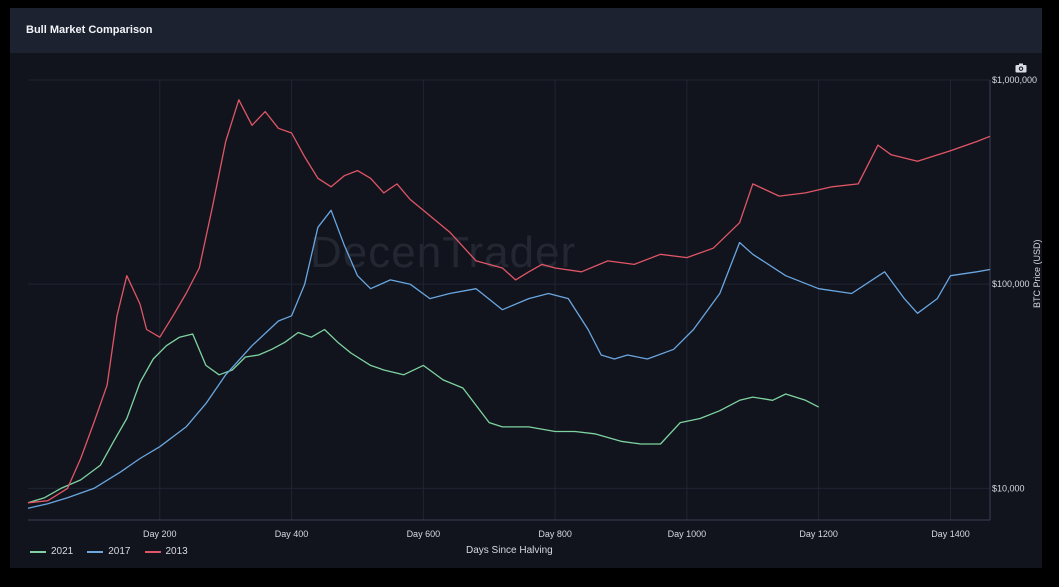 The height and width of the screenshot is (587, 1059). I want to click on x-tick-label: Day 400, so click(292, 534).